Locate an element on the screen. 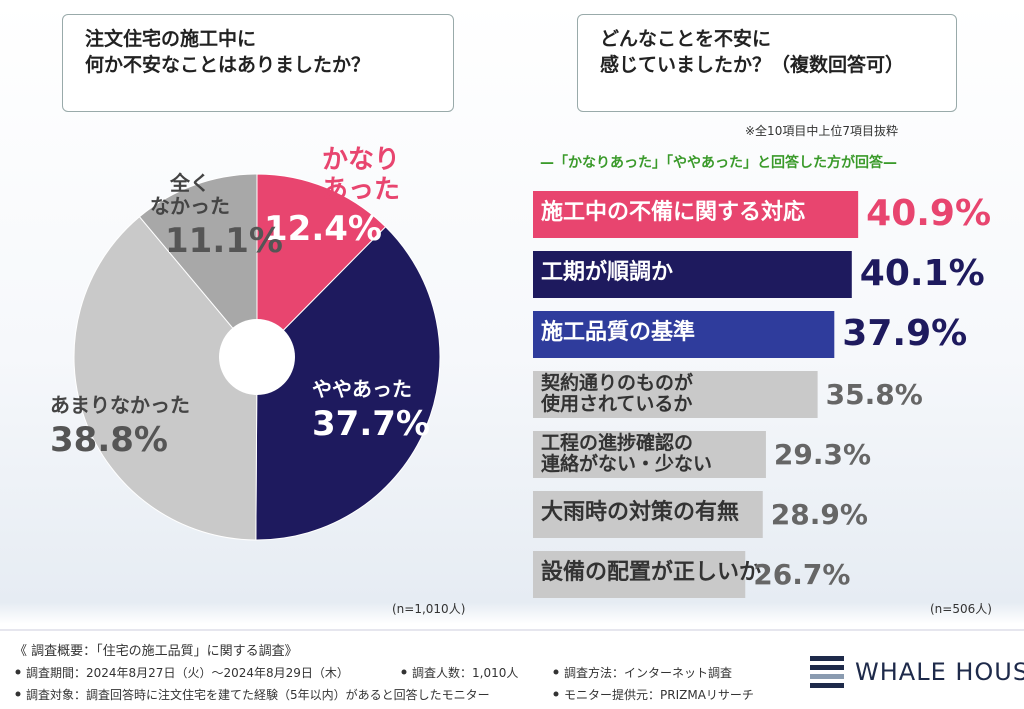 Image resolution: width=1024 pixels, height=709 pixels. bar-category-label: 施工品質の基準 is located at coordinates (618, 332).